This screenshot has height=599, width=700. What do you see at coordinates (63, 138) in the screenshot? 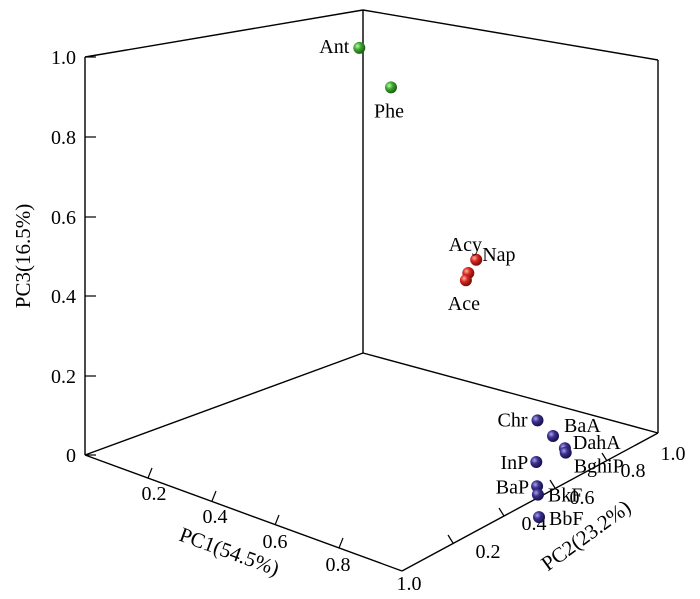
I see `z-tick-label: 0.8` at bounding box center [63, 138].